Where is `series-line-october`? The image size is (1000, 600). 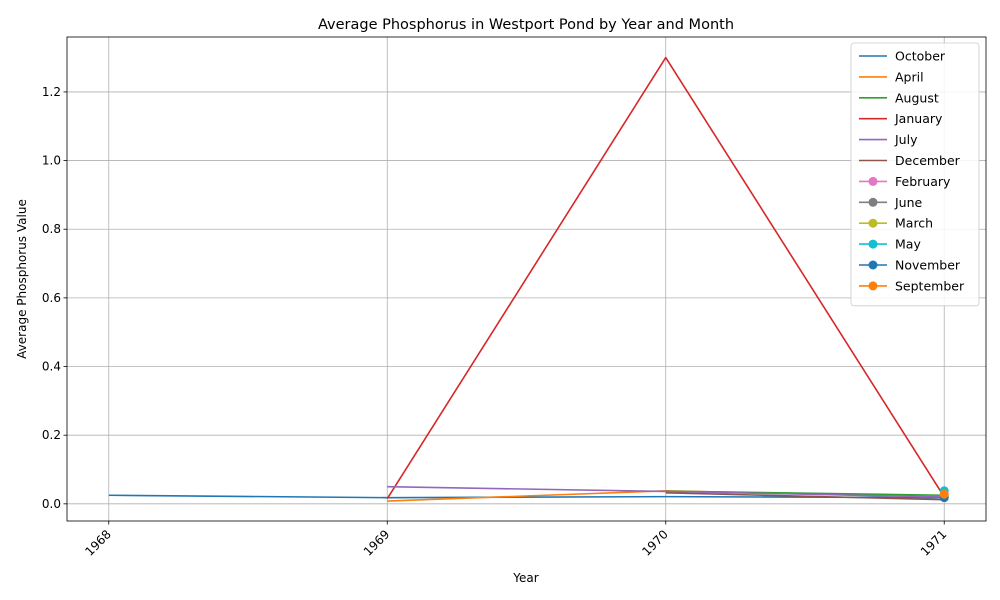 series-line-october is located at coordinates (526, 496).